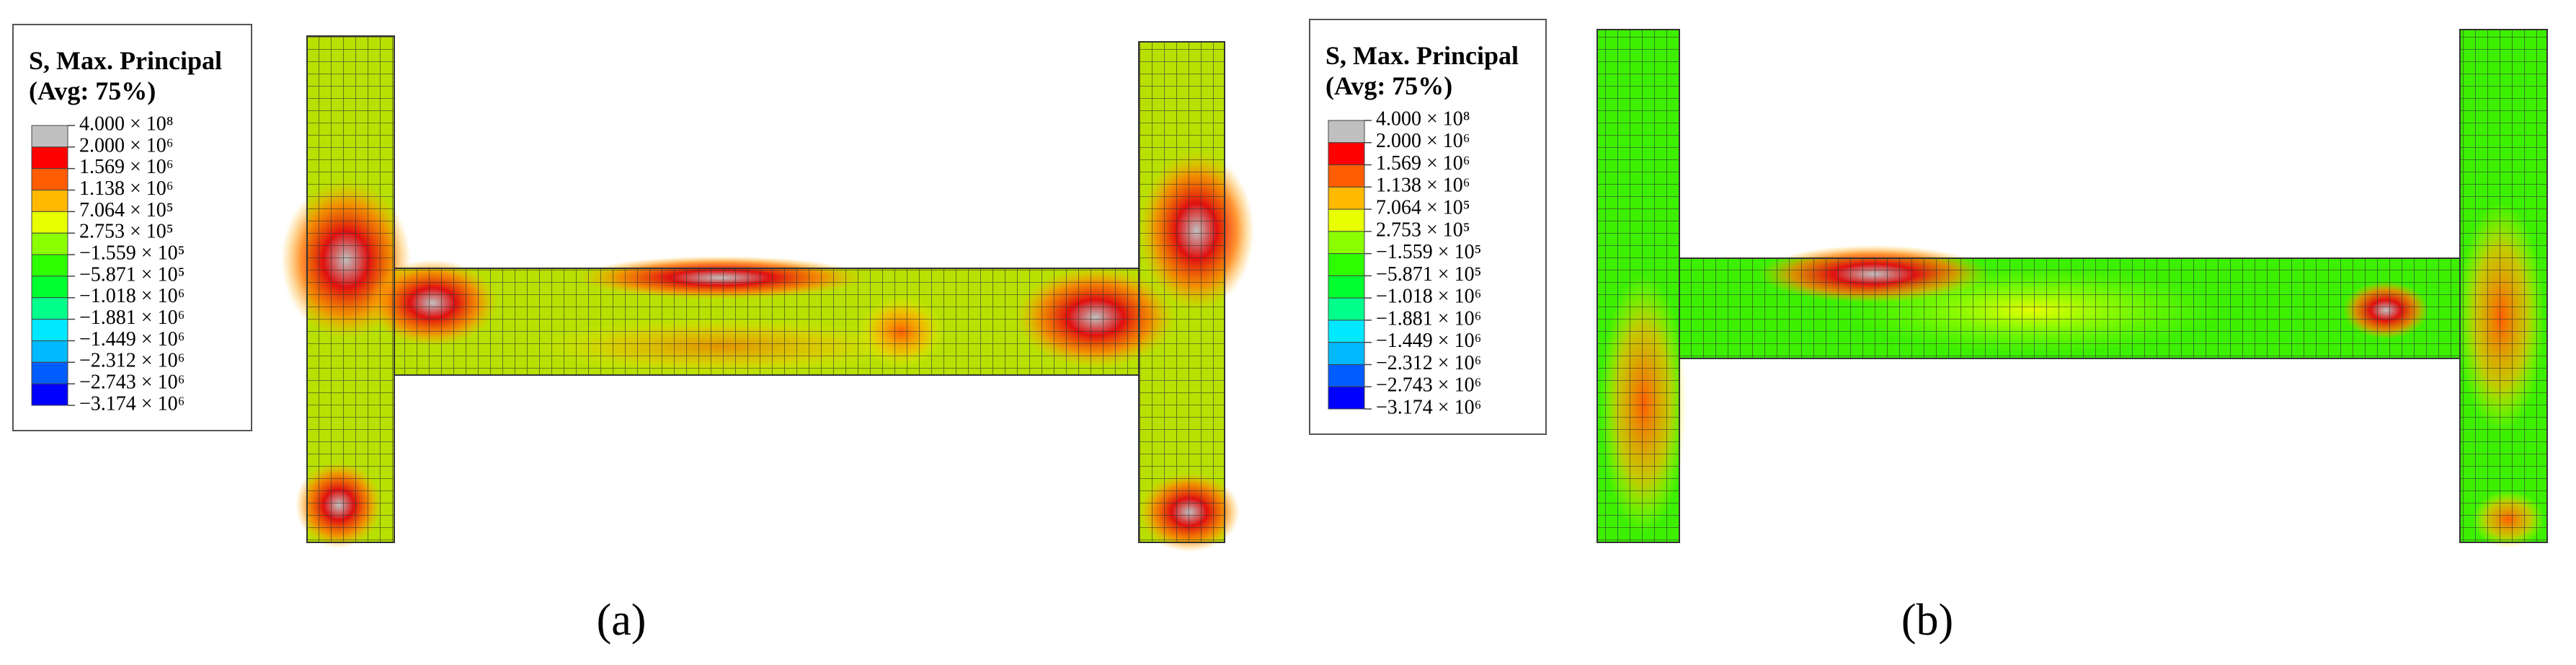  What do you see at coordinates (622, 620) in the screenshot?
I see `panel-caption: (a)` at bounding box center [622, 620].